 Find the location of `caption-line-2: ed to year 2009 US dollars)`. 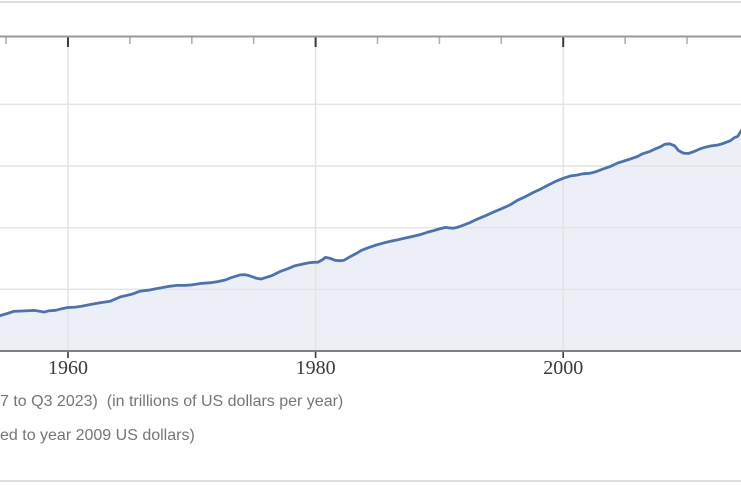

caption-line-2: ed to year 2009 US dollars) is located at coordinates (97, 435).